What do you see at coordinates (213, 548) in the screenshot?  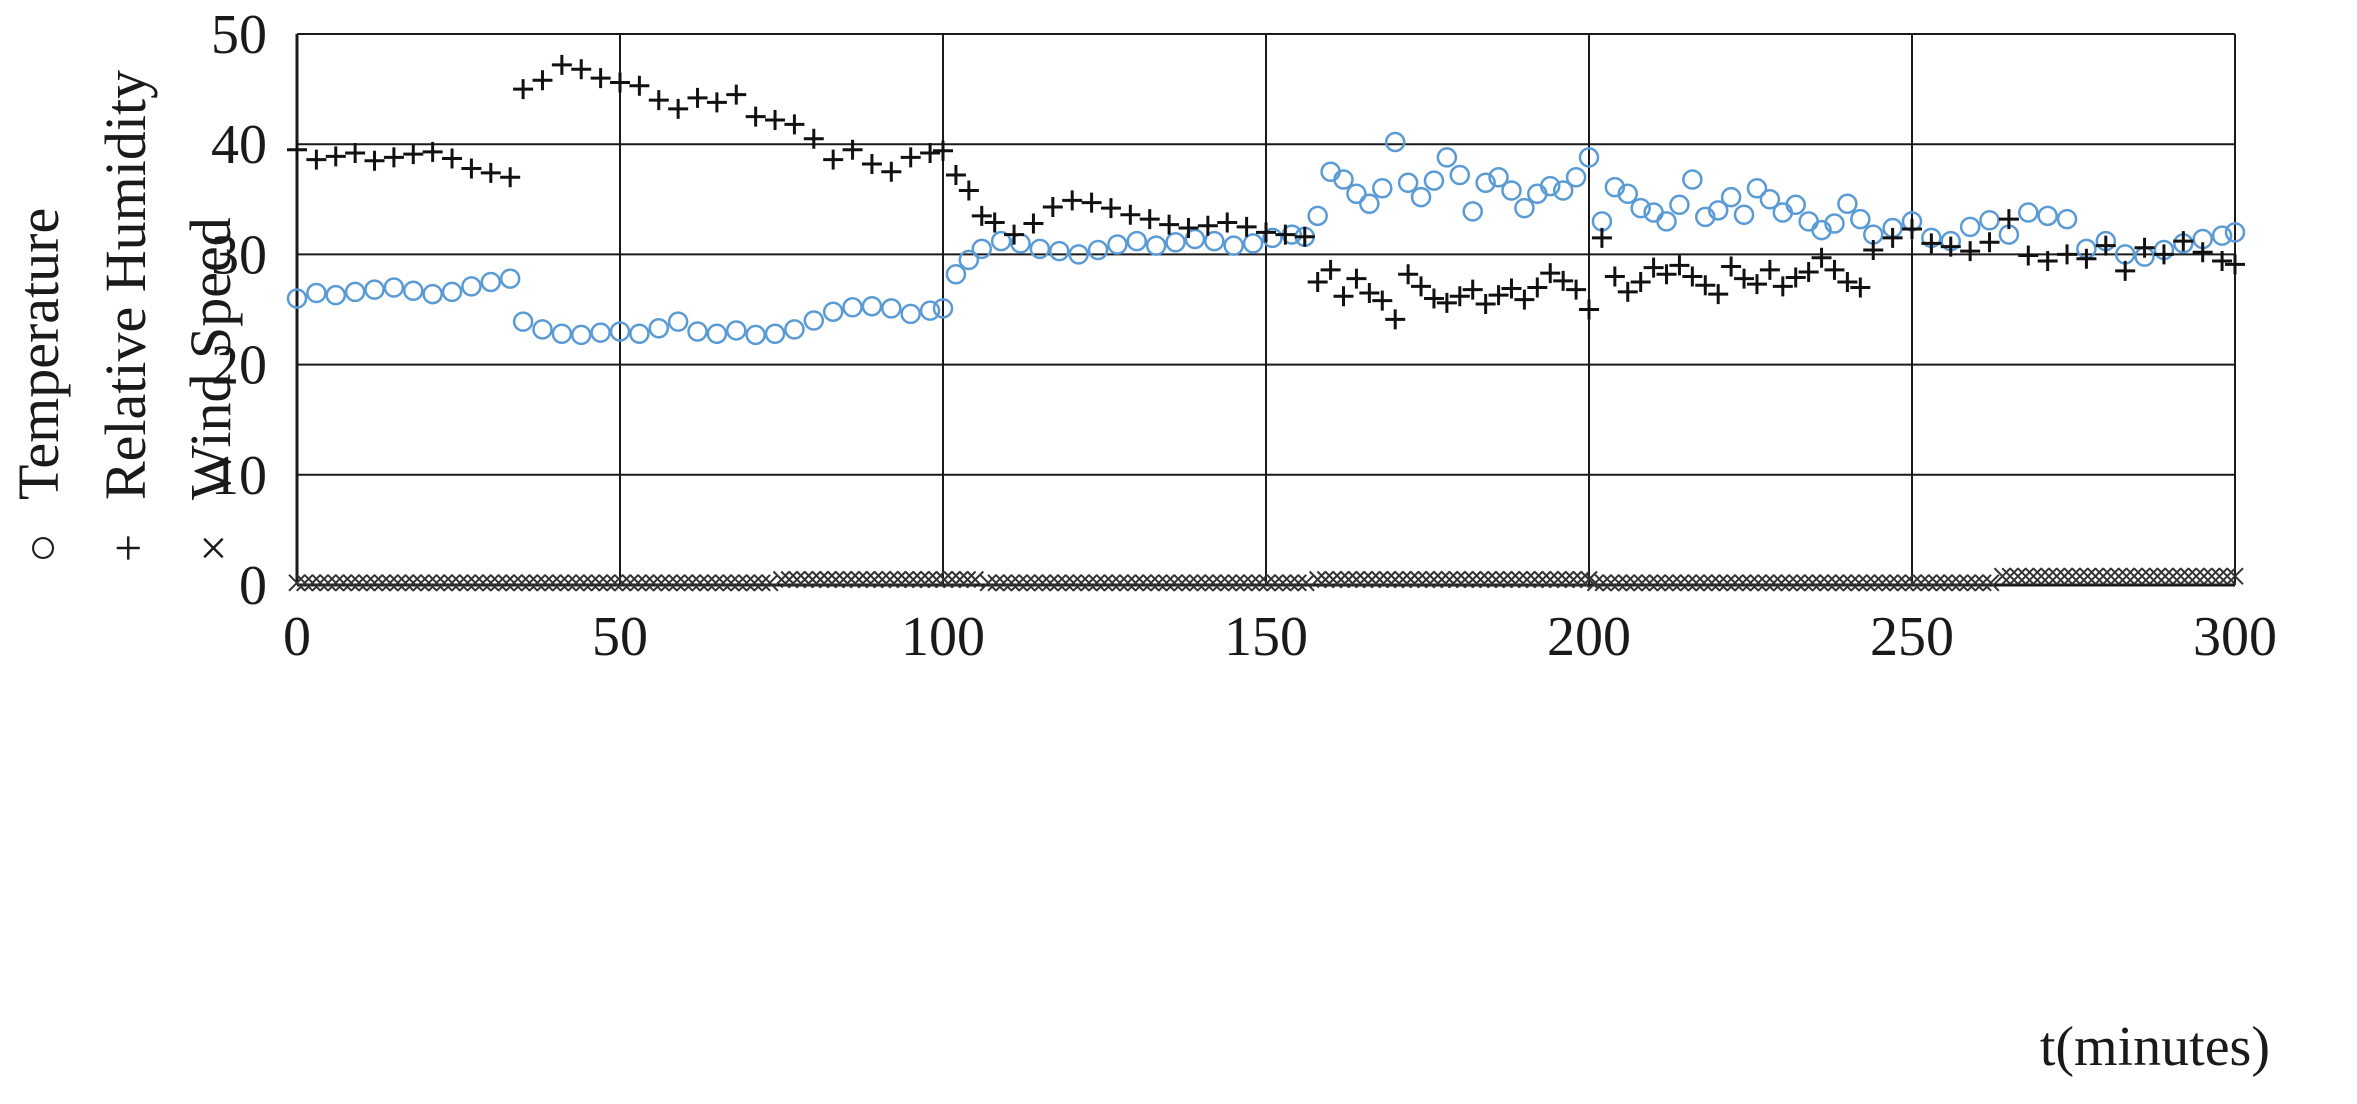 I see `legend-symbol: ×` at bounding box center [213, 548].